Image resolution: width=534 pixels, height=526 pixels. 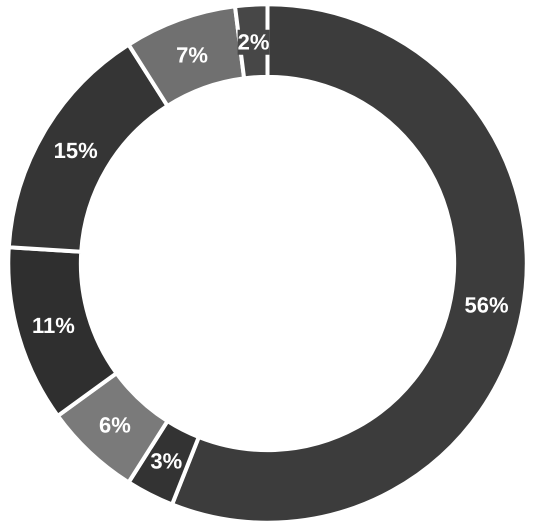 What do you see at coordinates (486, 305) in the screenshot?
I see `data-label: 56%` at bounding box center [486, 305].